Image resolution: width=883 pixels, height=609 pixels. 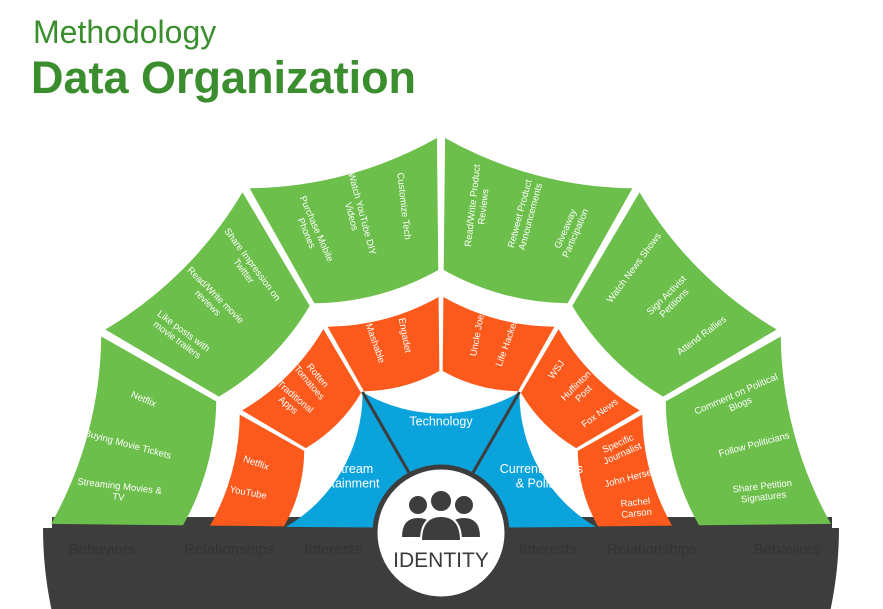 What do you see at coordinates (787, 549) in the screenshot?
I see `base-label-behaviors-right: Behaviors` at bounding box center [787, 549].